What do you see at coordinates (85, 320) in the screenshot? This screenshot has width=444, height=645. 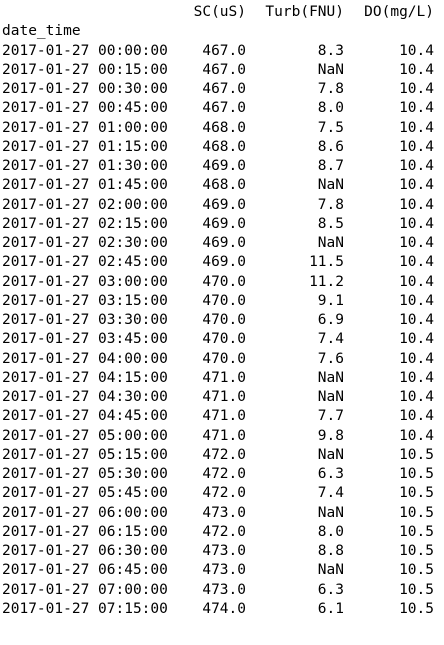 I see `cell-date-time: 2017-01-27 03:30:00` at bounding box center [85, 320].